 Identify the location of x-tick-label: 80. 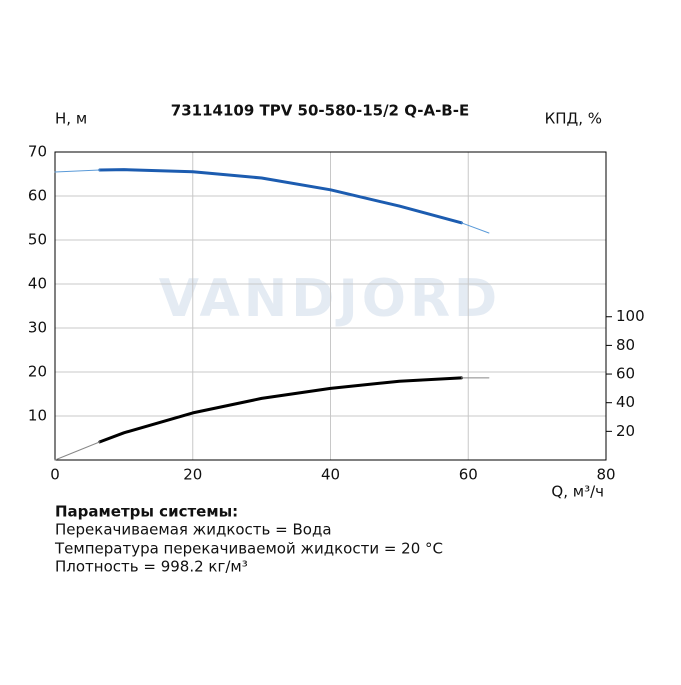
(605, 475).